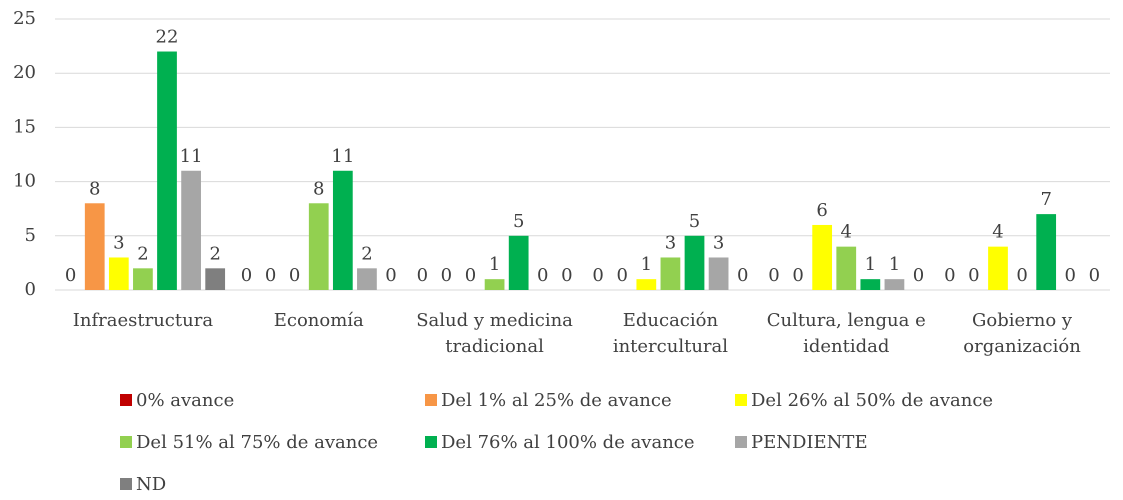  I want to click on legend-item: Del 76% al 100% de avance, so click(580, 442).